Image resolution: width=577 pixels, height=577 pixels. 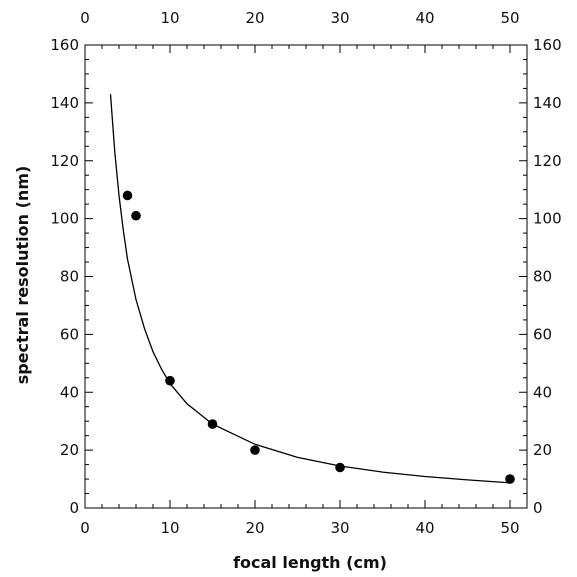 I want to click on y-tick-label-right: 20, so click(x=542, y=450).